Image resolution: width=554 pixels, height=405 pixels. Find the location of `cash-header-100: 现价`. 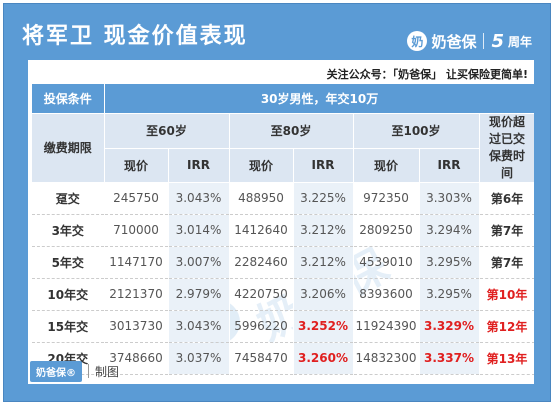

cash-header-100: 现价 is located at coordinates (386, 165).